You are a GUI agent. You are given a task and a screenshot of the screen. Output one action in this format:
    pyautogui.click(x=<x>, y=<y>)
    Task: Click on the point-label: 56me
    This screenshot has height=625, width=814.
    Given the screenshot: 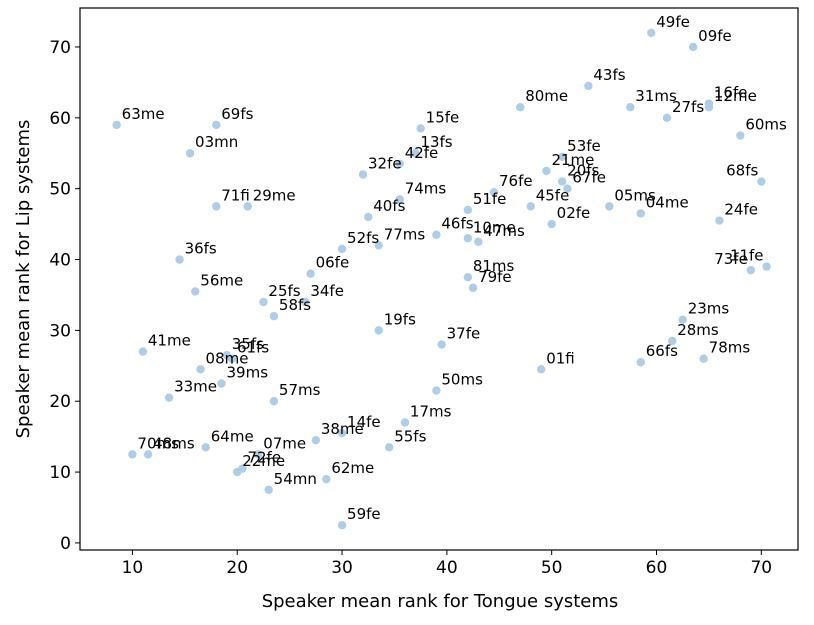 What is the action you would take?
    pyautogui.click(x=221, y=280)
    